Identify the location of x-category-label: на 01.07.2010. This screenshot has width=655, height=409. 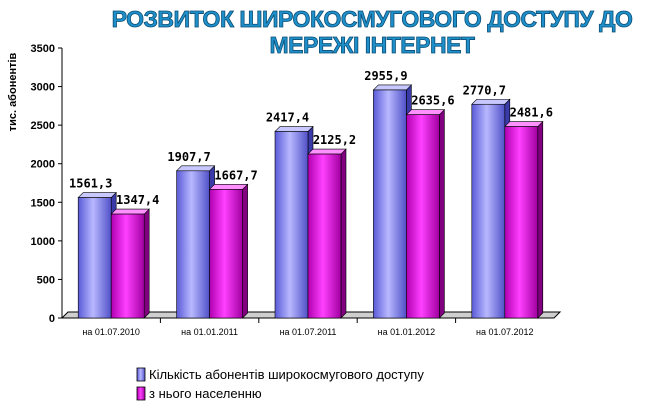
(111, 332).